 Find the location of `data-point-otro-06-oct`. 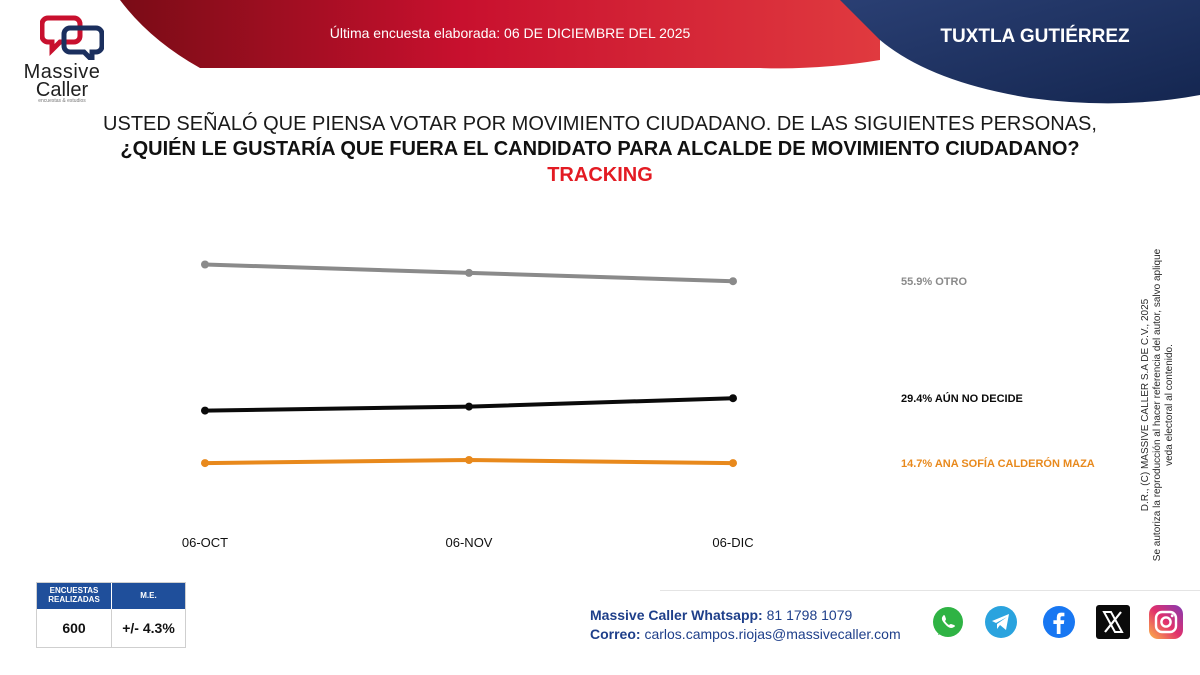

data-point-otro-06-oct is located at coordinates (205, 264).